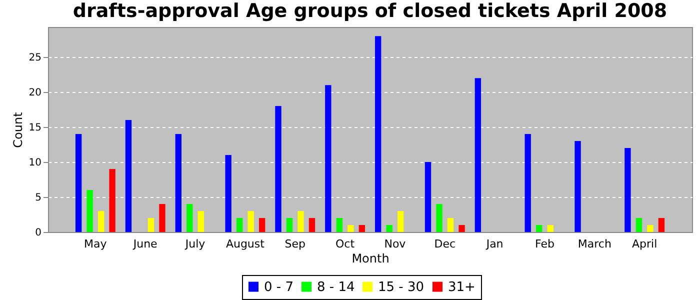 The width and height of the screenshot is (700, 300). I want to click on x-tick-label: April, so click(645, 244).